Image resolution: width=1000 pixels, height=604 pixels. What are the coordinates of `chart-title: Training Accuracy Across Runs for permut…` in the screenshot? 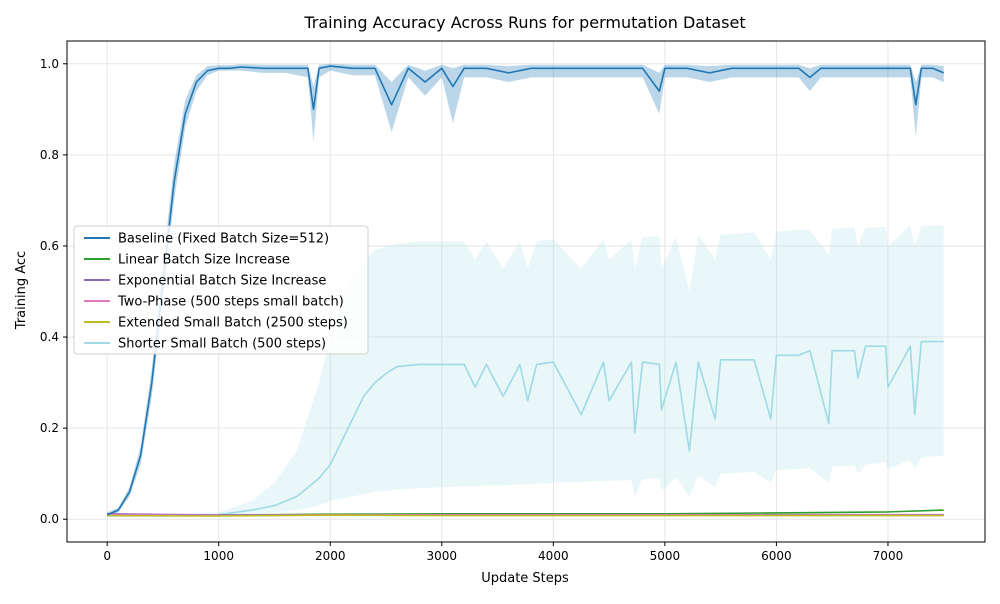 It's located at (524, 22).